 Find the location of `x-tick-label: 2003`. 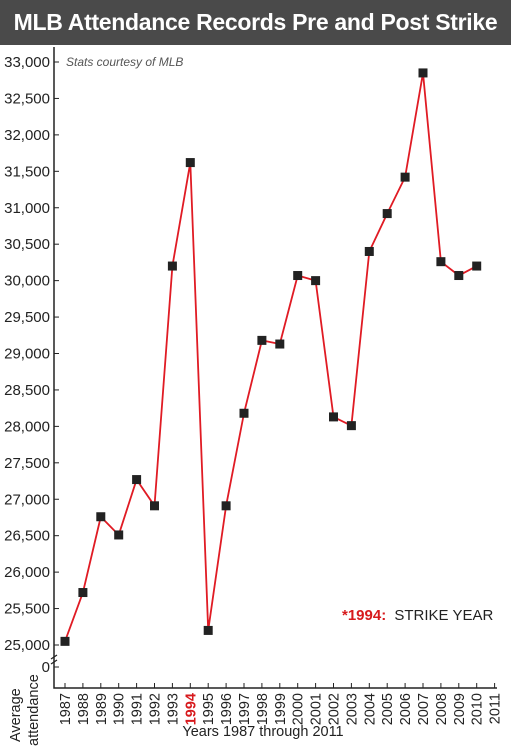

x-tick-label: 2003 is located at coordinates (352, 709).